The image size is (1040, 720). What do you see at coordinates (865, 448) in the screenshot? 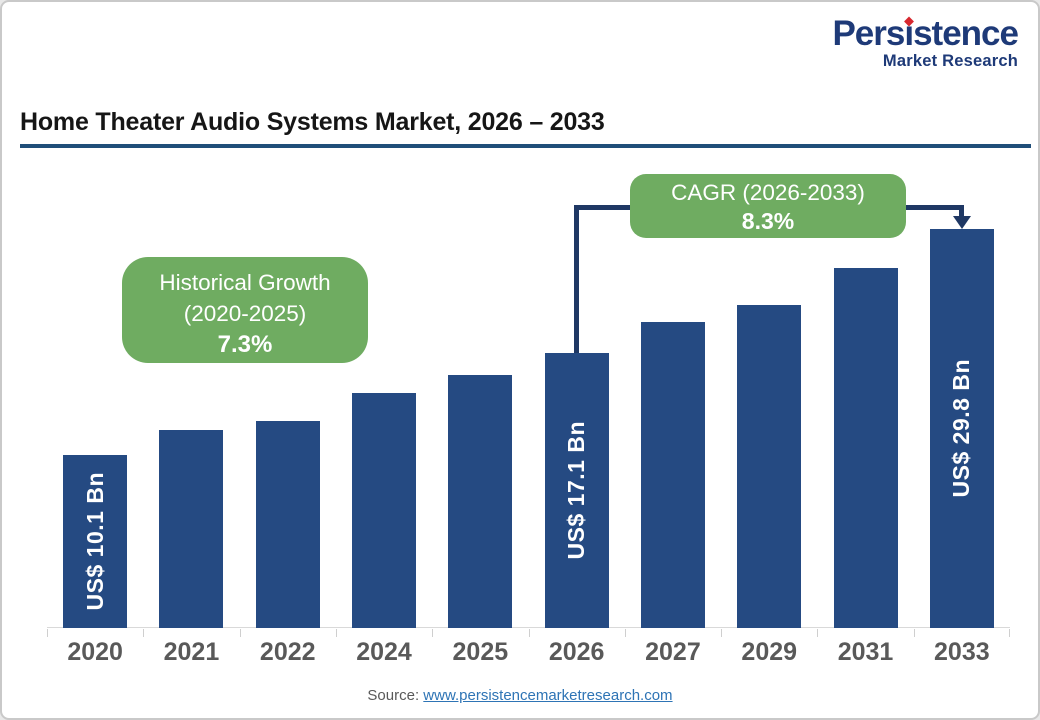
I see `bar-2031` at bounding box center [865, 448].